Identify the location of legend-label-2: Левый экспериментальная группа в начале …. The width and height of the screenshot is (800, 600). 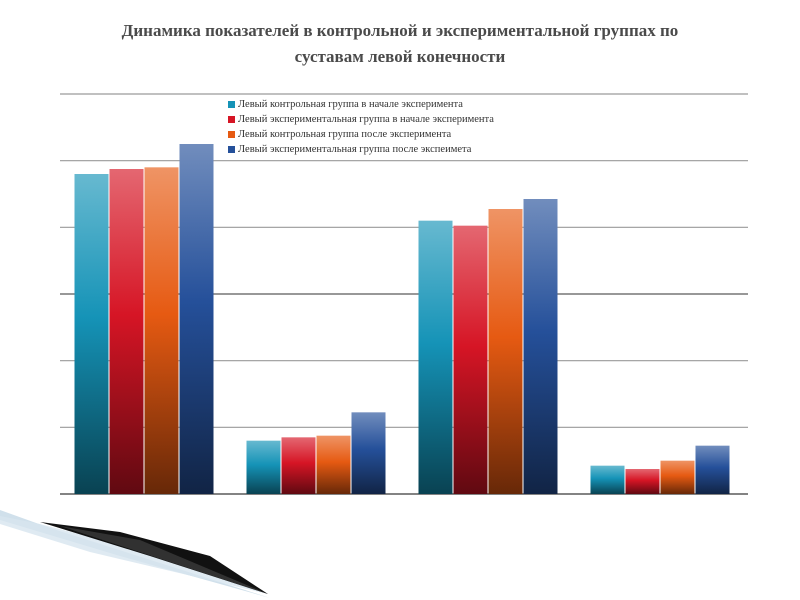
(366, 119).